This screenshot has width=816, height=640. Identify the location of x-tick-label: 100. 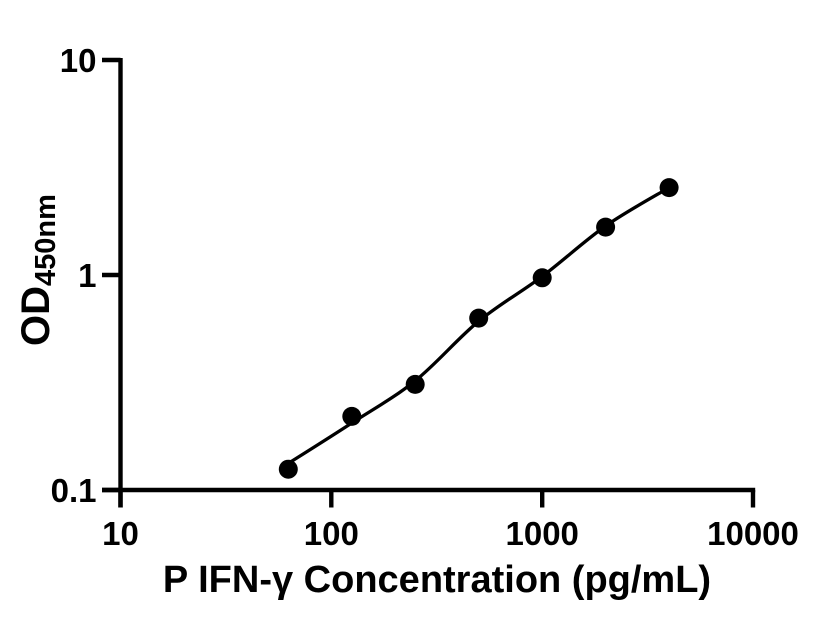
(331, 533).